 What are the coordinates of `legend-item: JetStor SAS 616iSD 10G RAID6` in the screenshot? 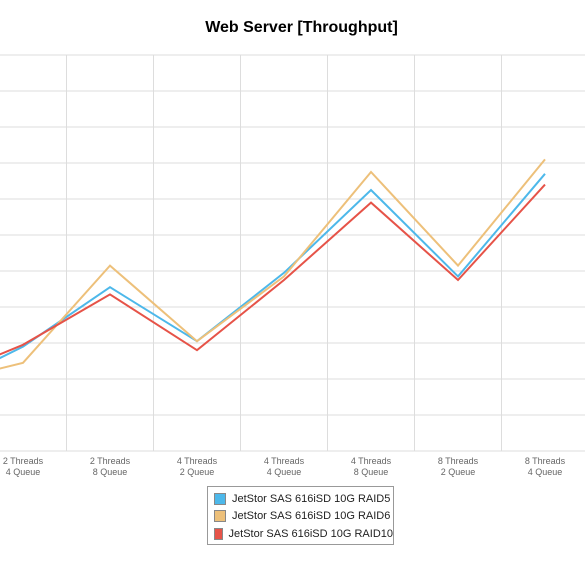 It's located at (303, 517).